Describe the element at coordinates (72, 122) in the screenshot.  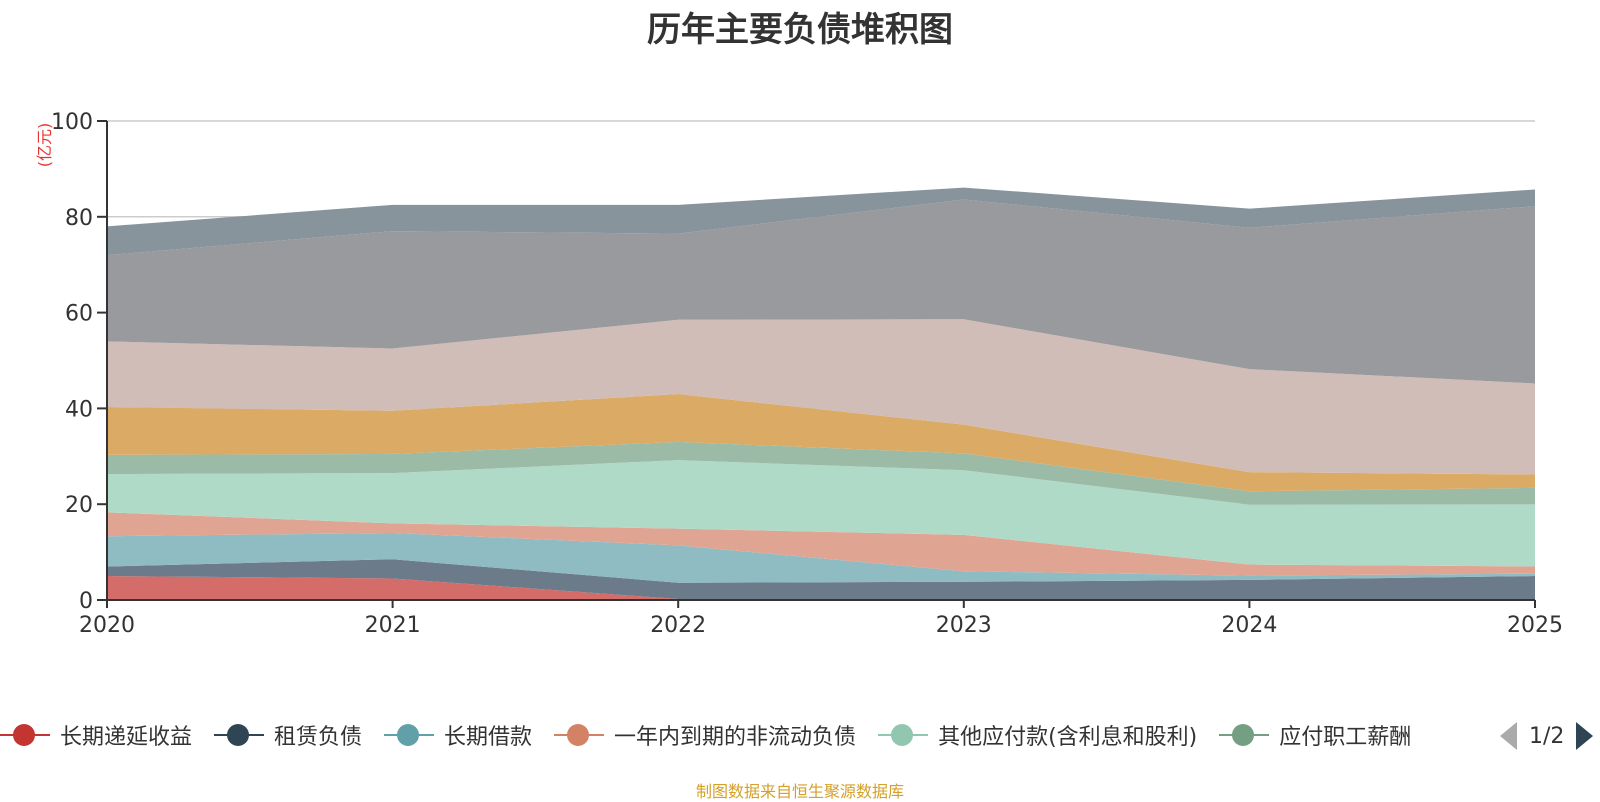
I see `y-tick-label: 100` at that location.